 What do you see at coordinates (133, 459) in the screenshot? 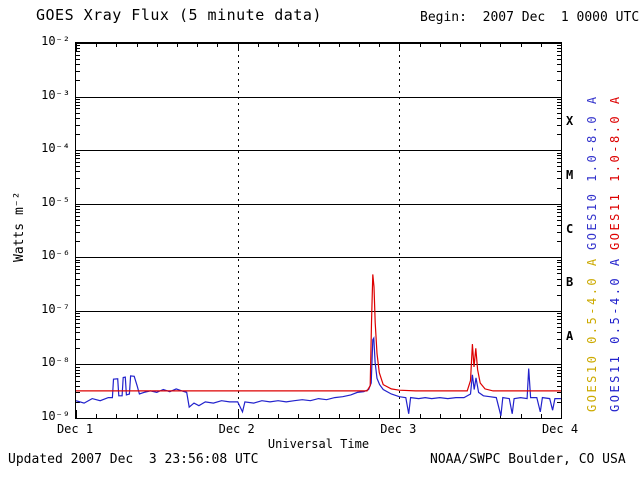
I see `updated-timestamp: Updated 2007 Dec 3 23:56:08 UTC` at bounding box center [133, 459].